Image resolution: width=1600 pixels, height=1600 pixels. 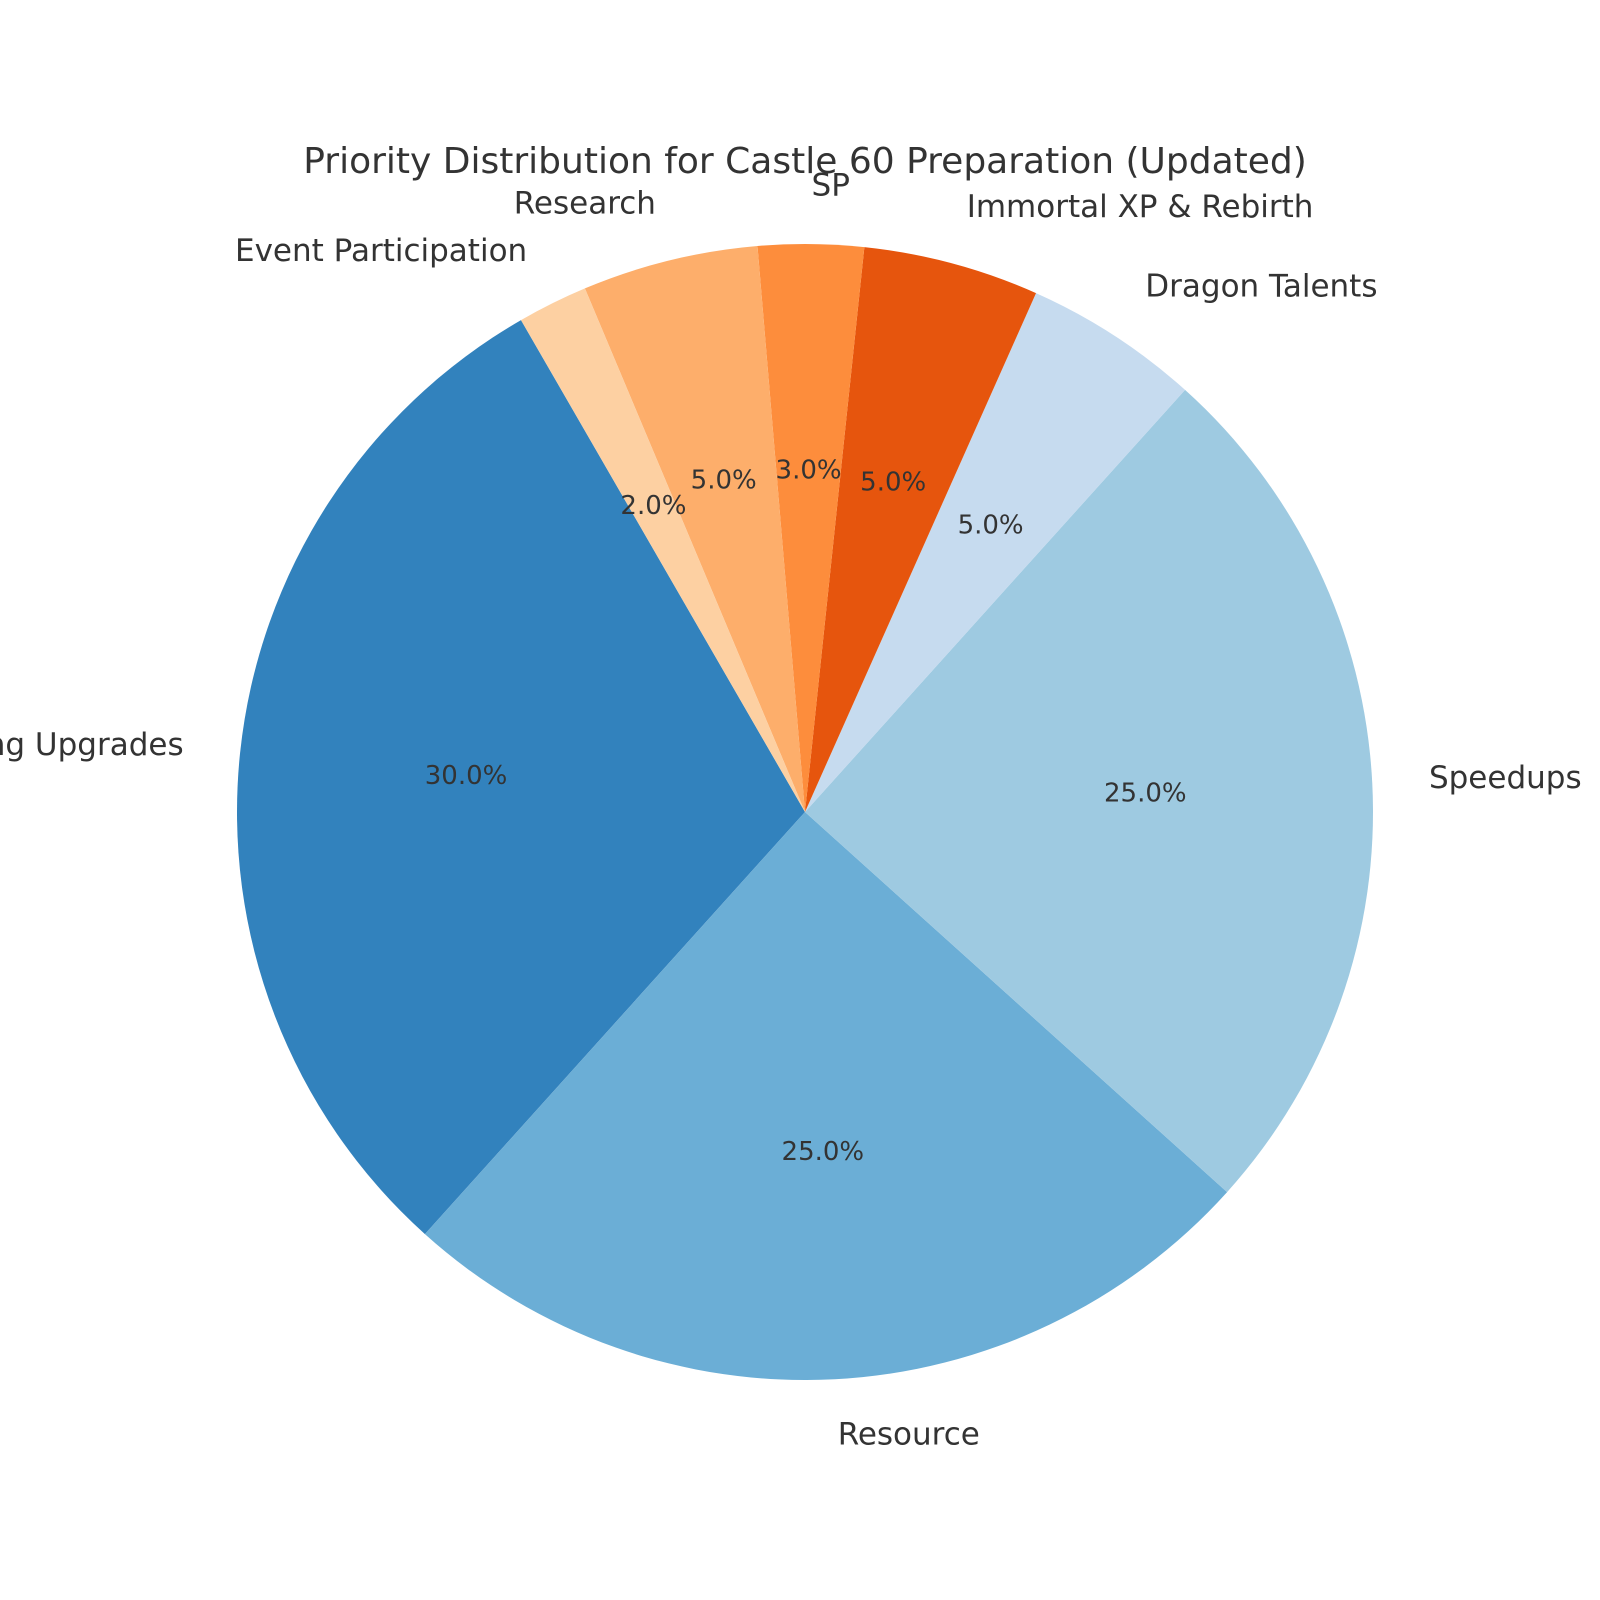 What do you see at coordinates (921, 529) in the screenshot?
I see `pie-slice-immortal-xp-rebirth` at bounding box center [921, 529].